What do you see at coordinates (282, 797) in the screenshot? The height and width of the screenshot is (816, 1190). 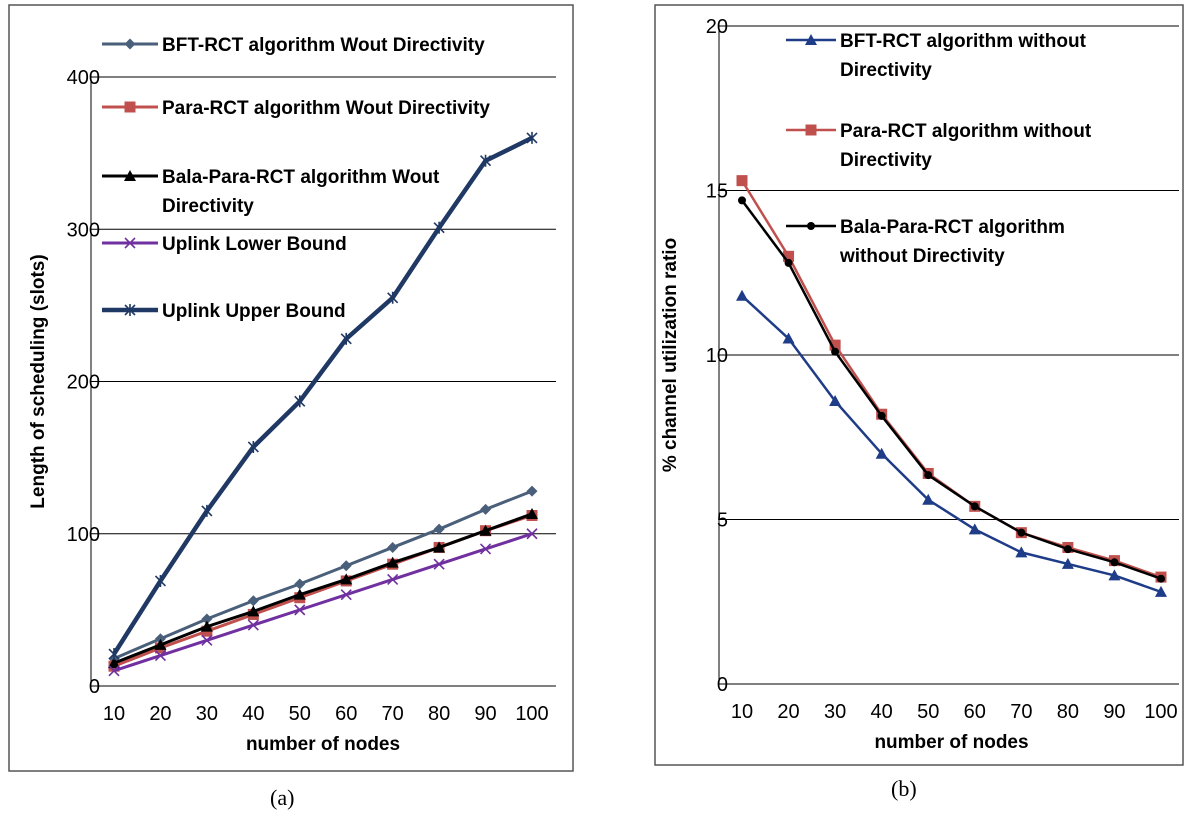 I see `caption-a: (a)` at bounding box center [282, 797].